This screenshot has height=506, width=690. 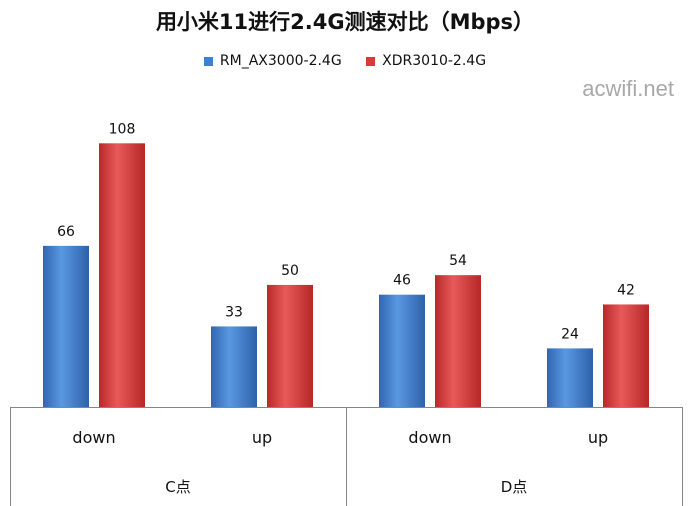 I want to click on group-label-1: C点, so click(x=177, y=487).